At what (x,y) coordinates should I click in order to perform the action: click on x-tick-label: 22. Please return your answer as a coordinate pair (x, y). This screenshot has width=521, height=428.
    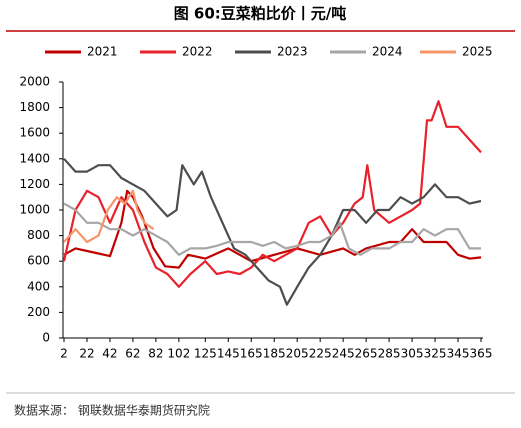
    Looking at the image, I should click on (86, 354).